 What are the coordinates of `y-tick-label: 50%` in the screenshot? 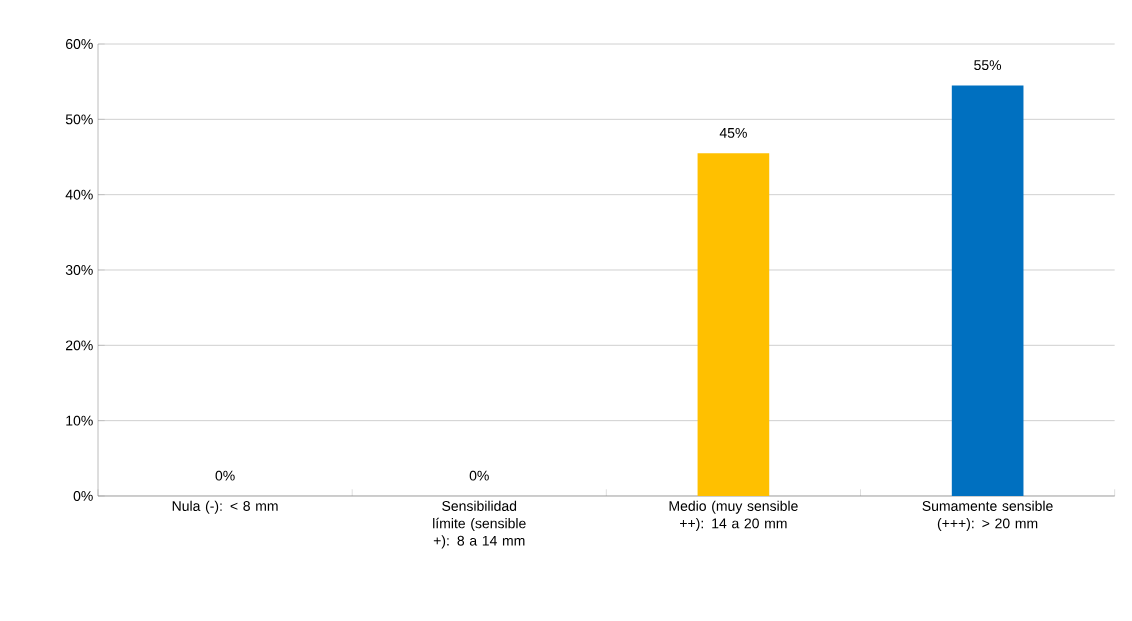 It's located at (79, 119).